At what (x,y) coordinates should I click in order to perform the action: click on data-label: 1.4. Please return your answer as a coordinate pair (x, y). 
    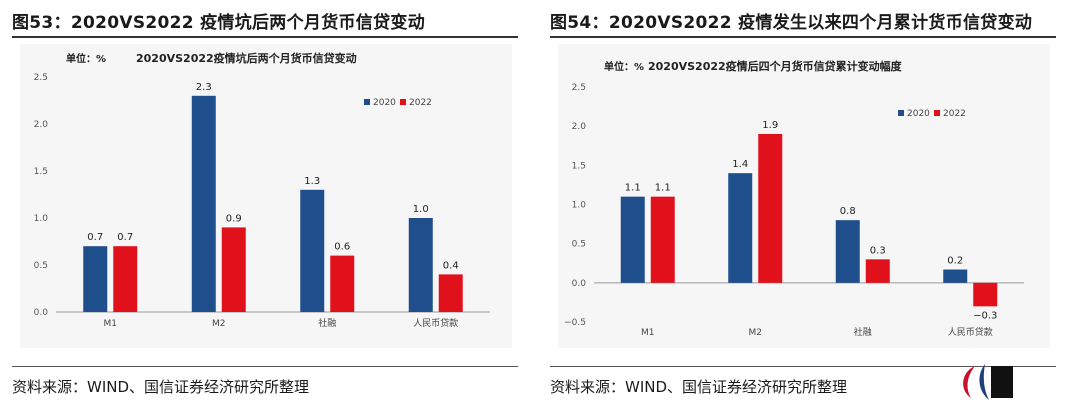
    Looking at the image, I should click on (740, 164).